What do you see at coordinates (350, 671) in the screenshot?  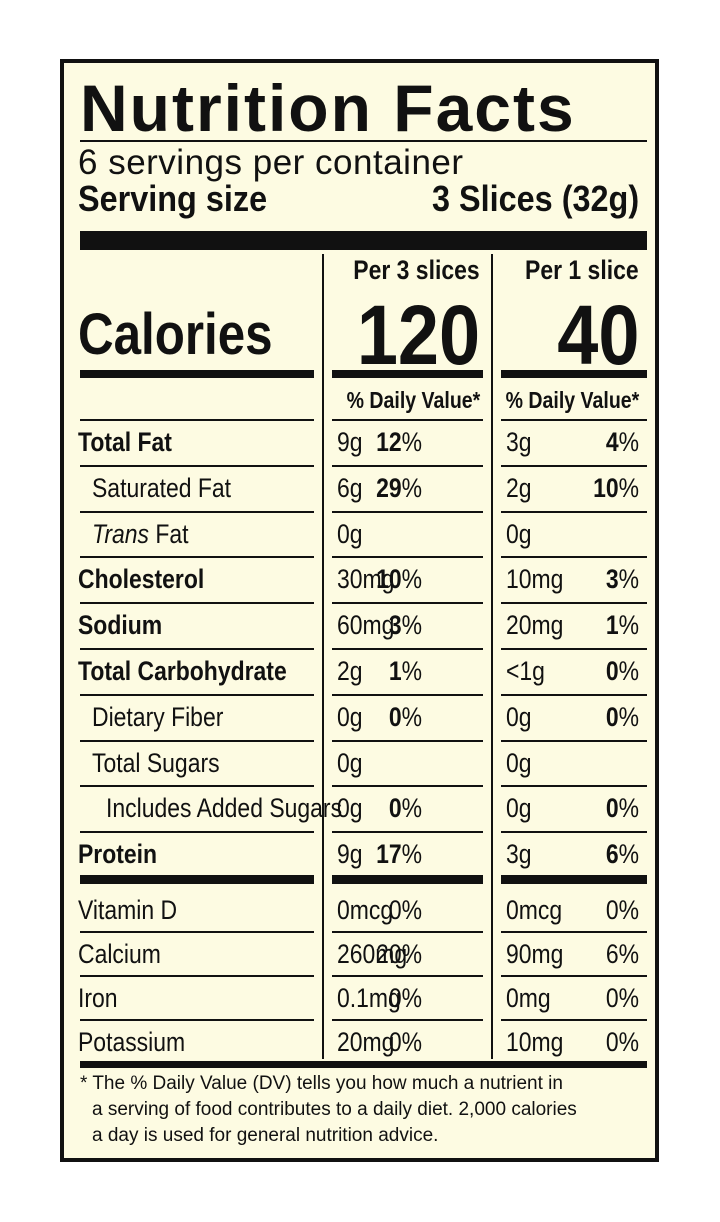 I see `amount-per-3-slices: 2g` at bounding box center [350, 671].